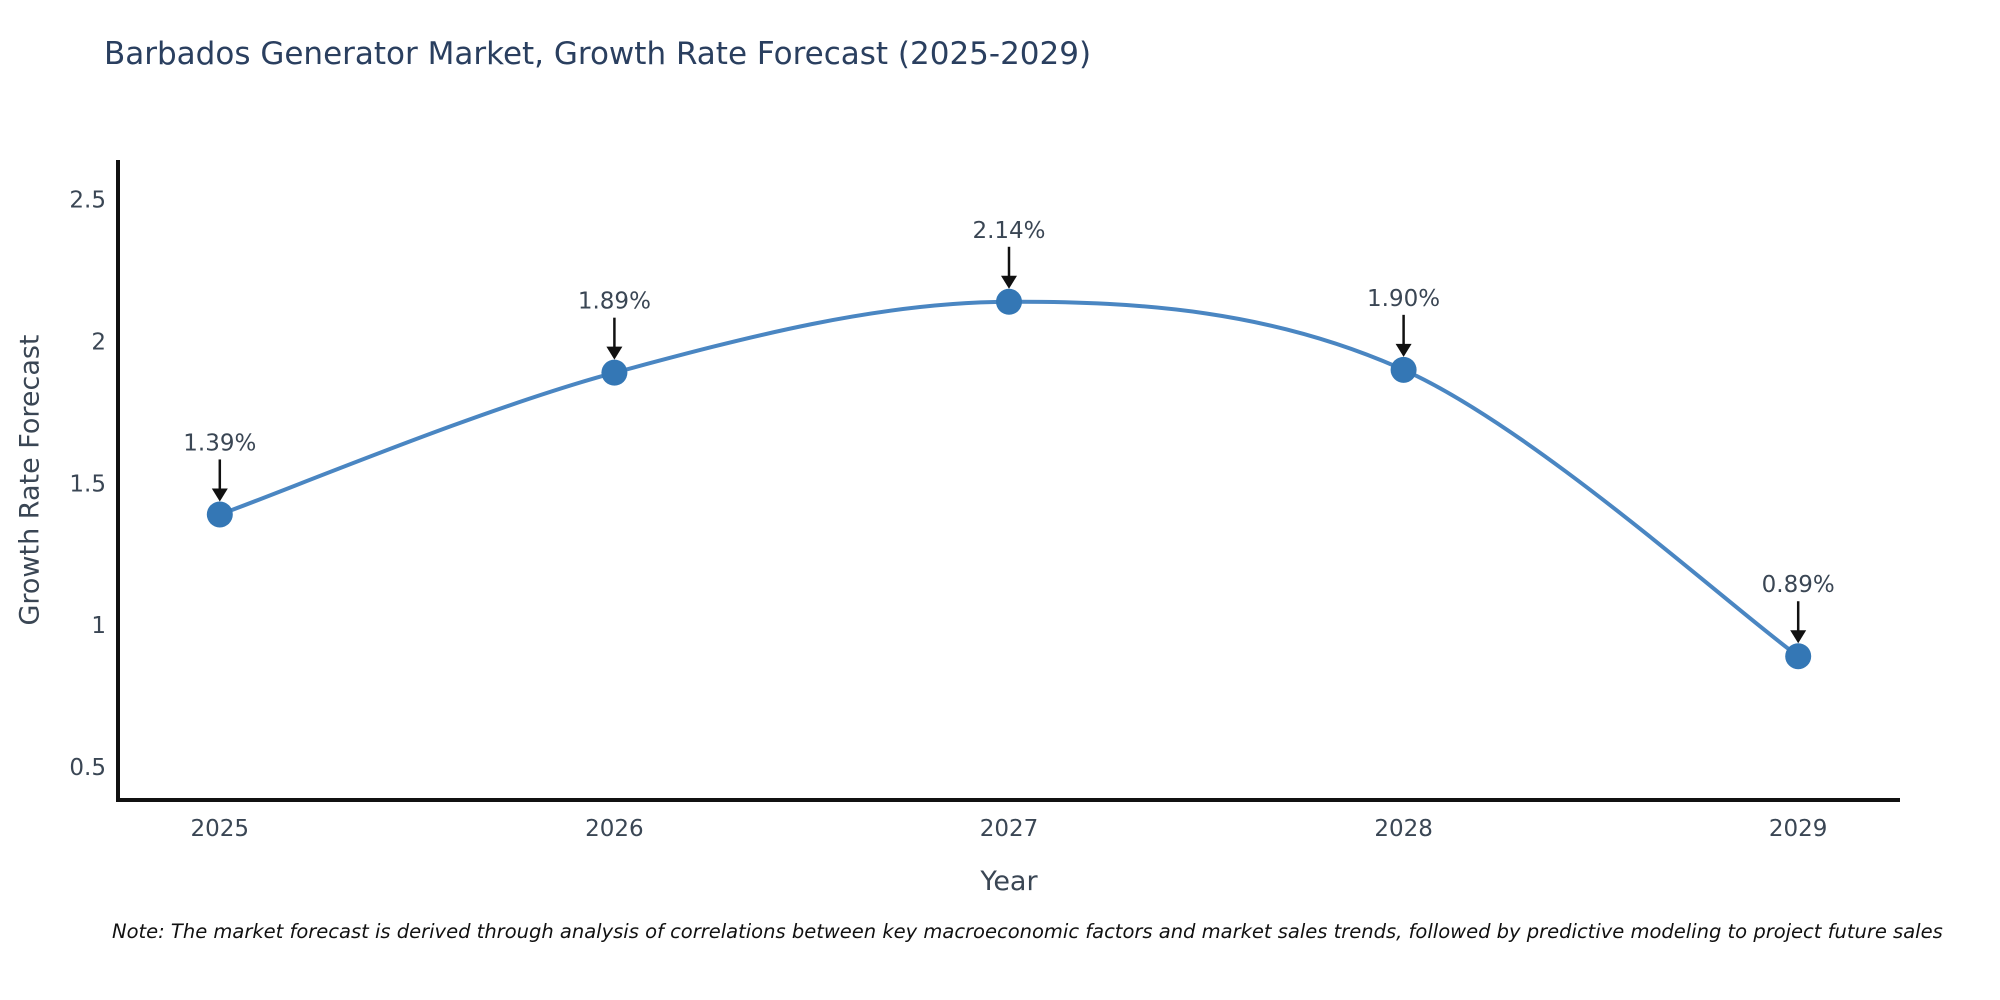 The width and height of the screenshot is (2000, 1000). I want to click on data-point-label: 2.14%, so click(1008, 231).